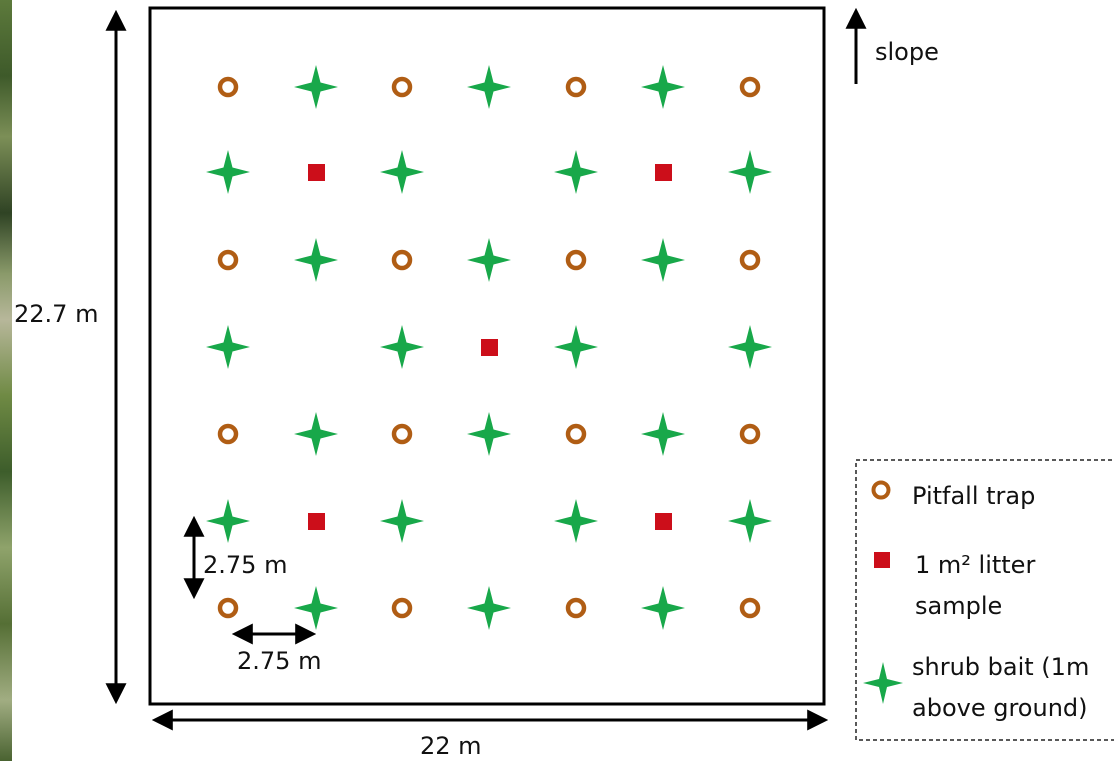  What do you see at coordinates (975, 565) in the screenshot?
I see `legend-litter-label-line1: 1 m² litter` at bounding box center [975, 565].